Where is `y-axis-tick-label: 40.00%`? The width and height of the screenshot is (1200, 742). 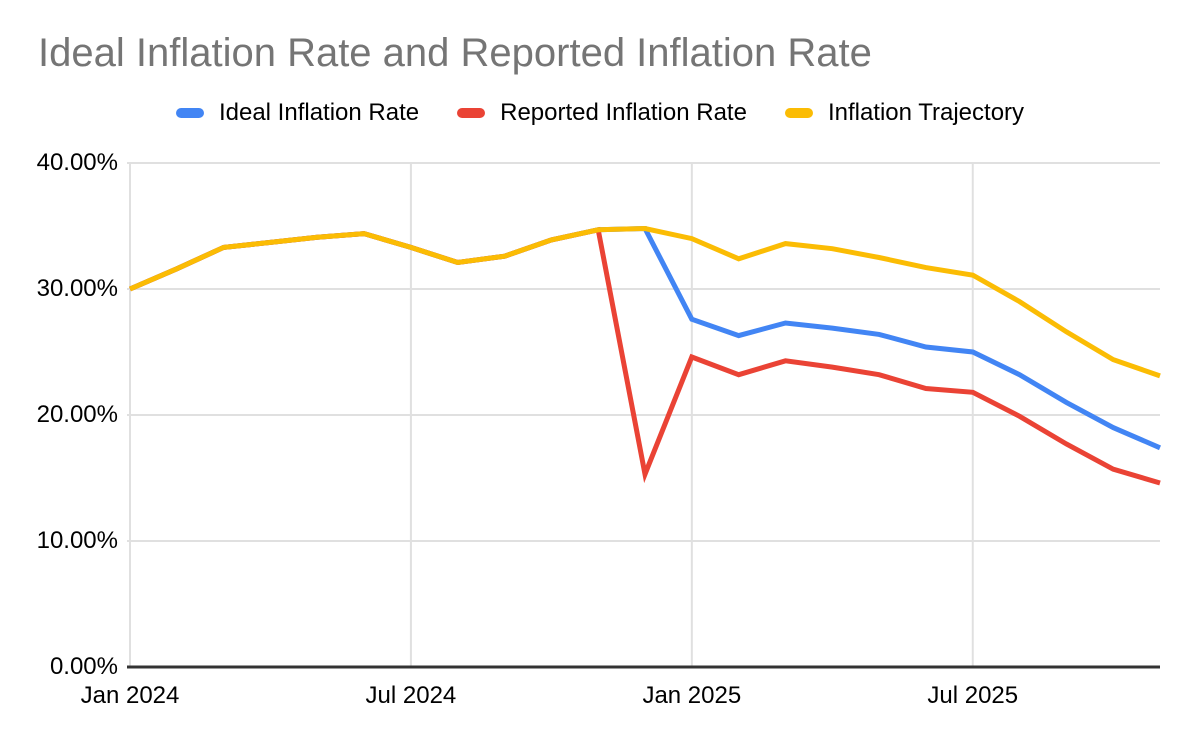 y-axis-tick-label: 40.00% is located at coordinates (77, 162).